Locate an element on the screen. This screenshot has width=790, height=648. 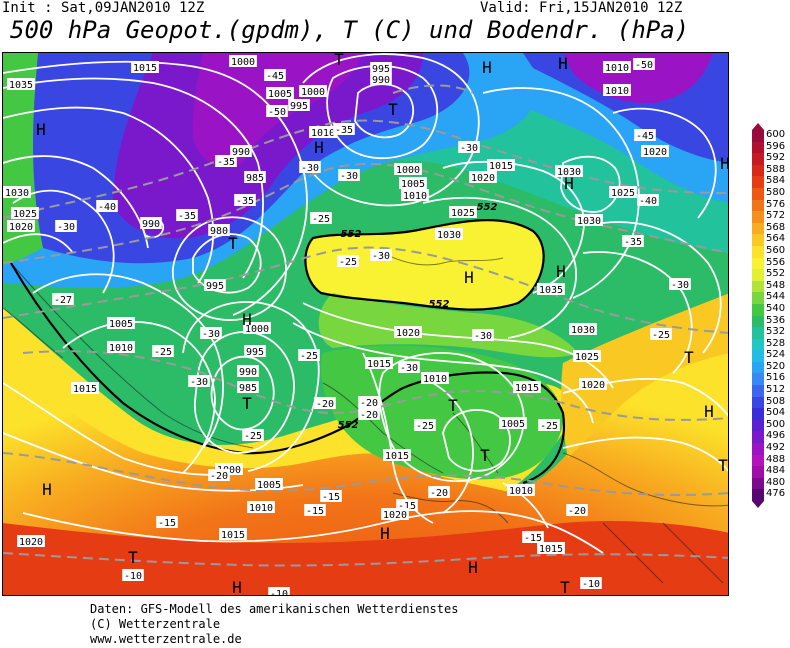
legend-bottom-arrow is located at coordinates (758, 505).